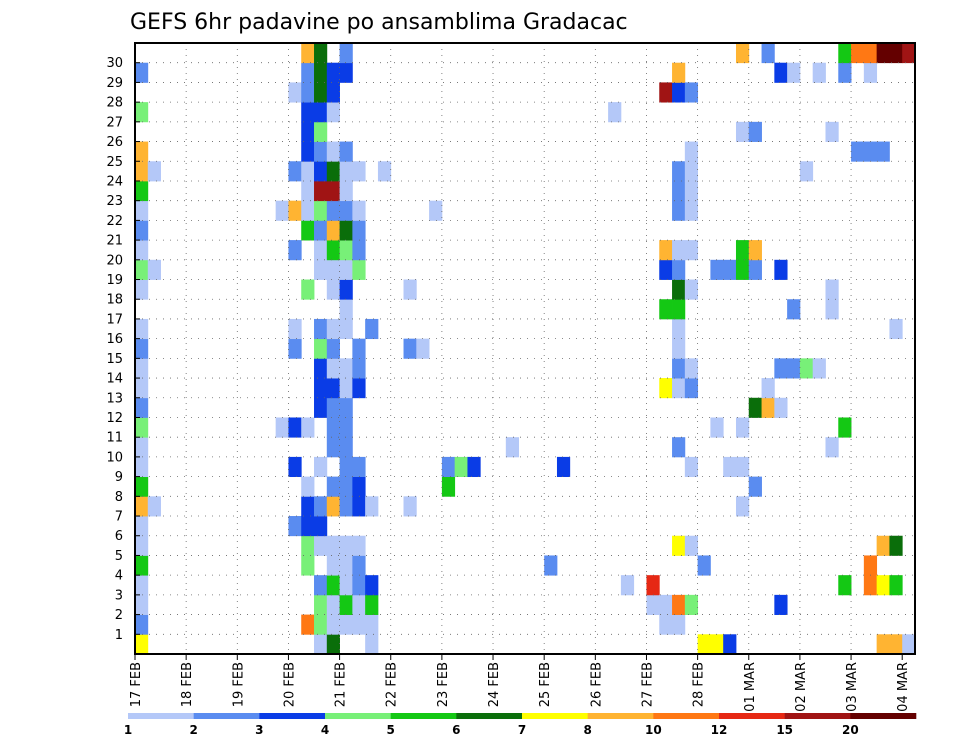  What do you see at coordinates (587, 730) in the screenshot?
I see `legend-label: 8` at bounding box center [587, 730].